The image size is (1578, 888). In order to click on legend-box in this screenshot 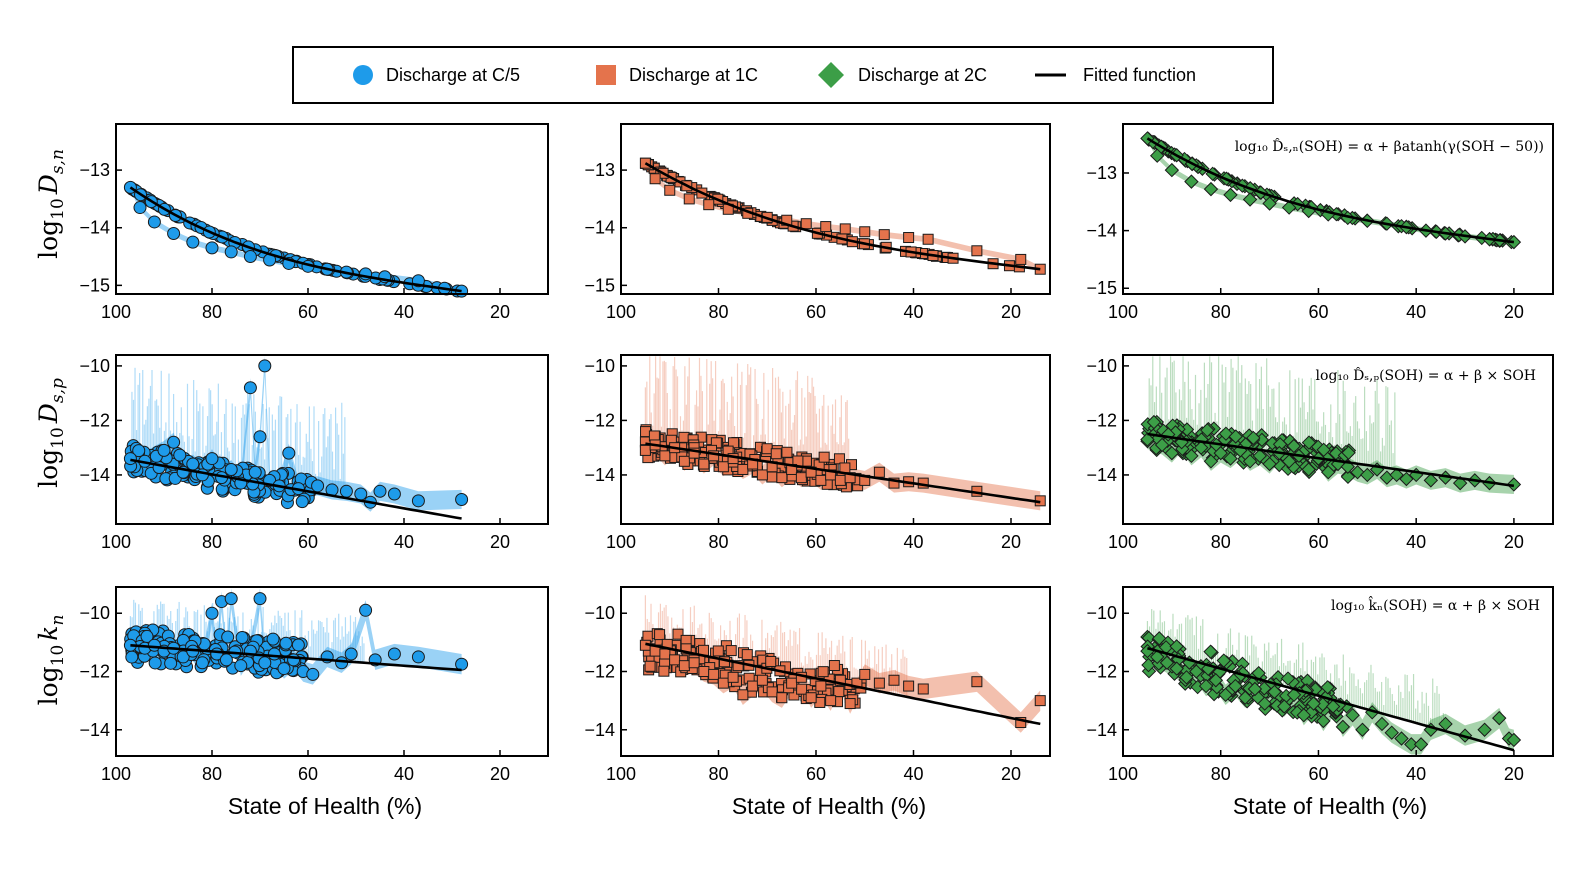, I will do `click(783, 75)`.